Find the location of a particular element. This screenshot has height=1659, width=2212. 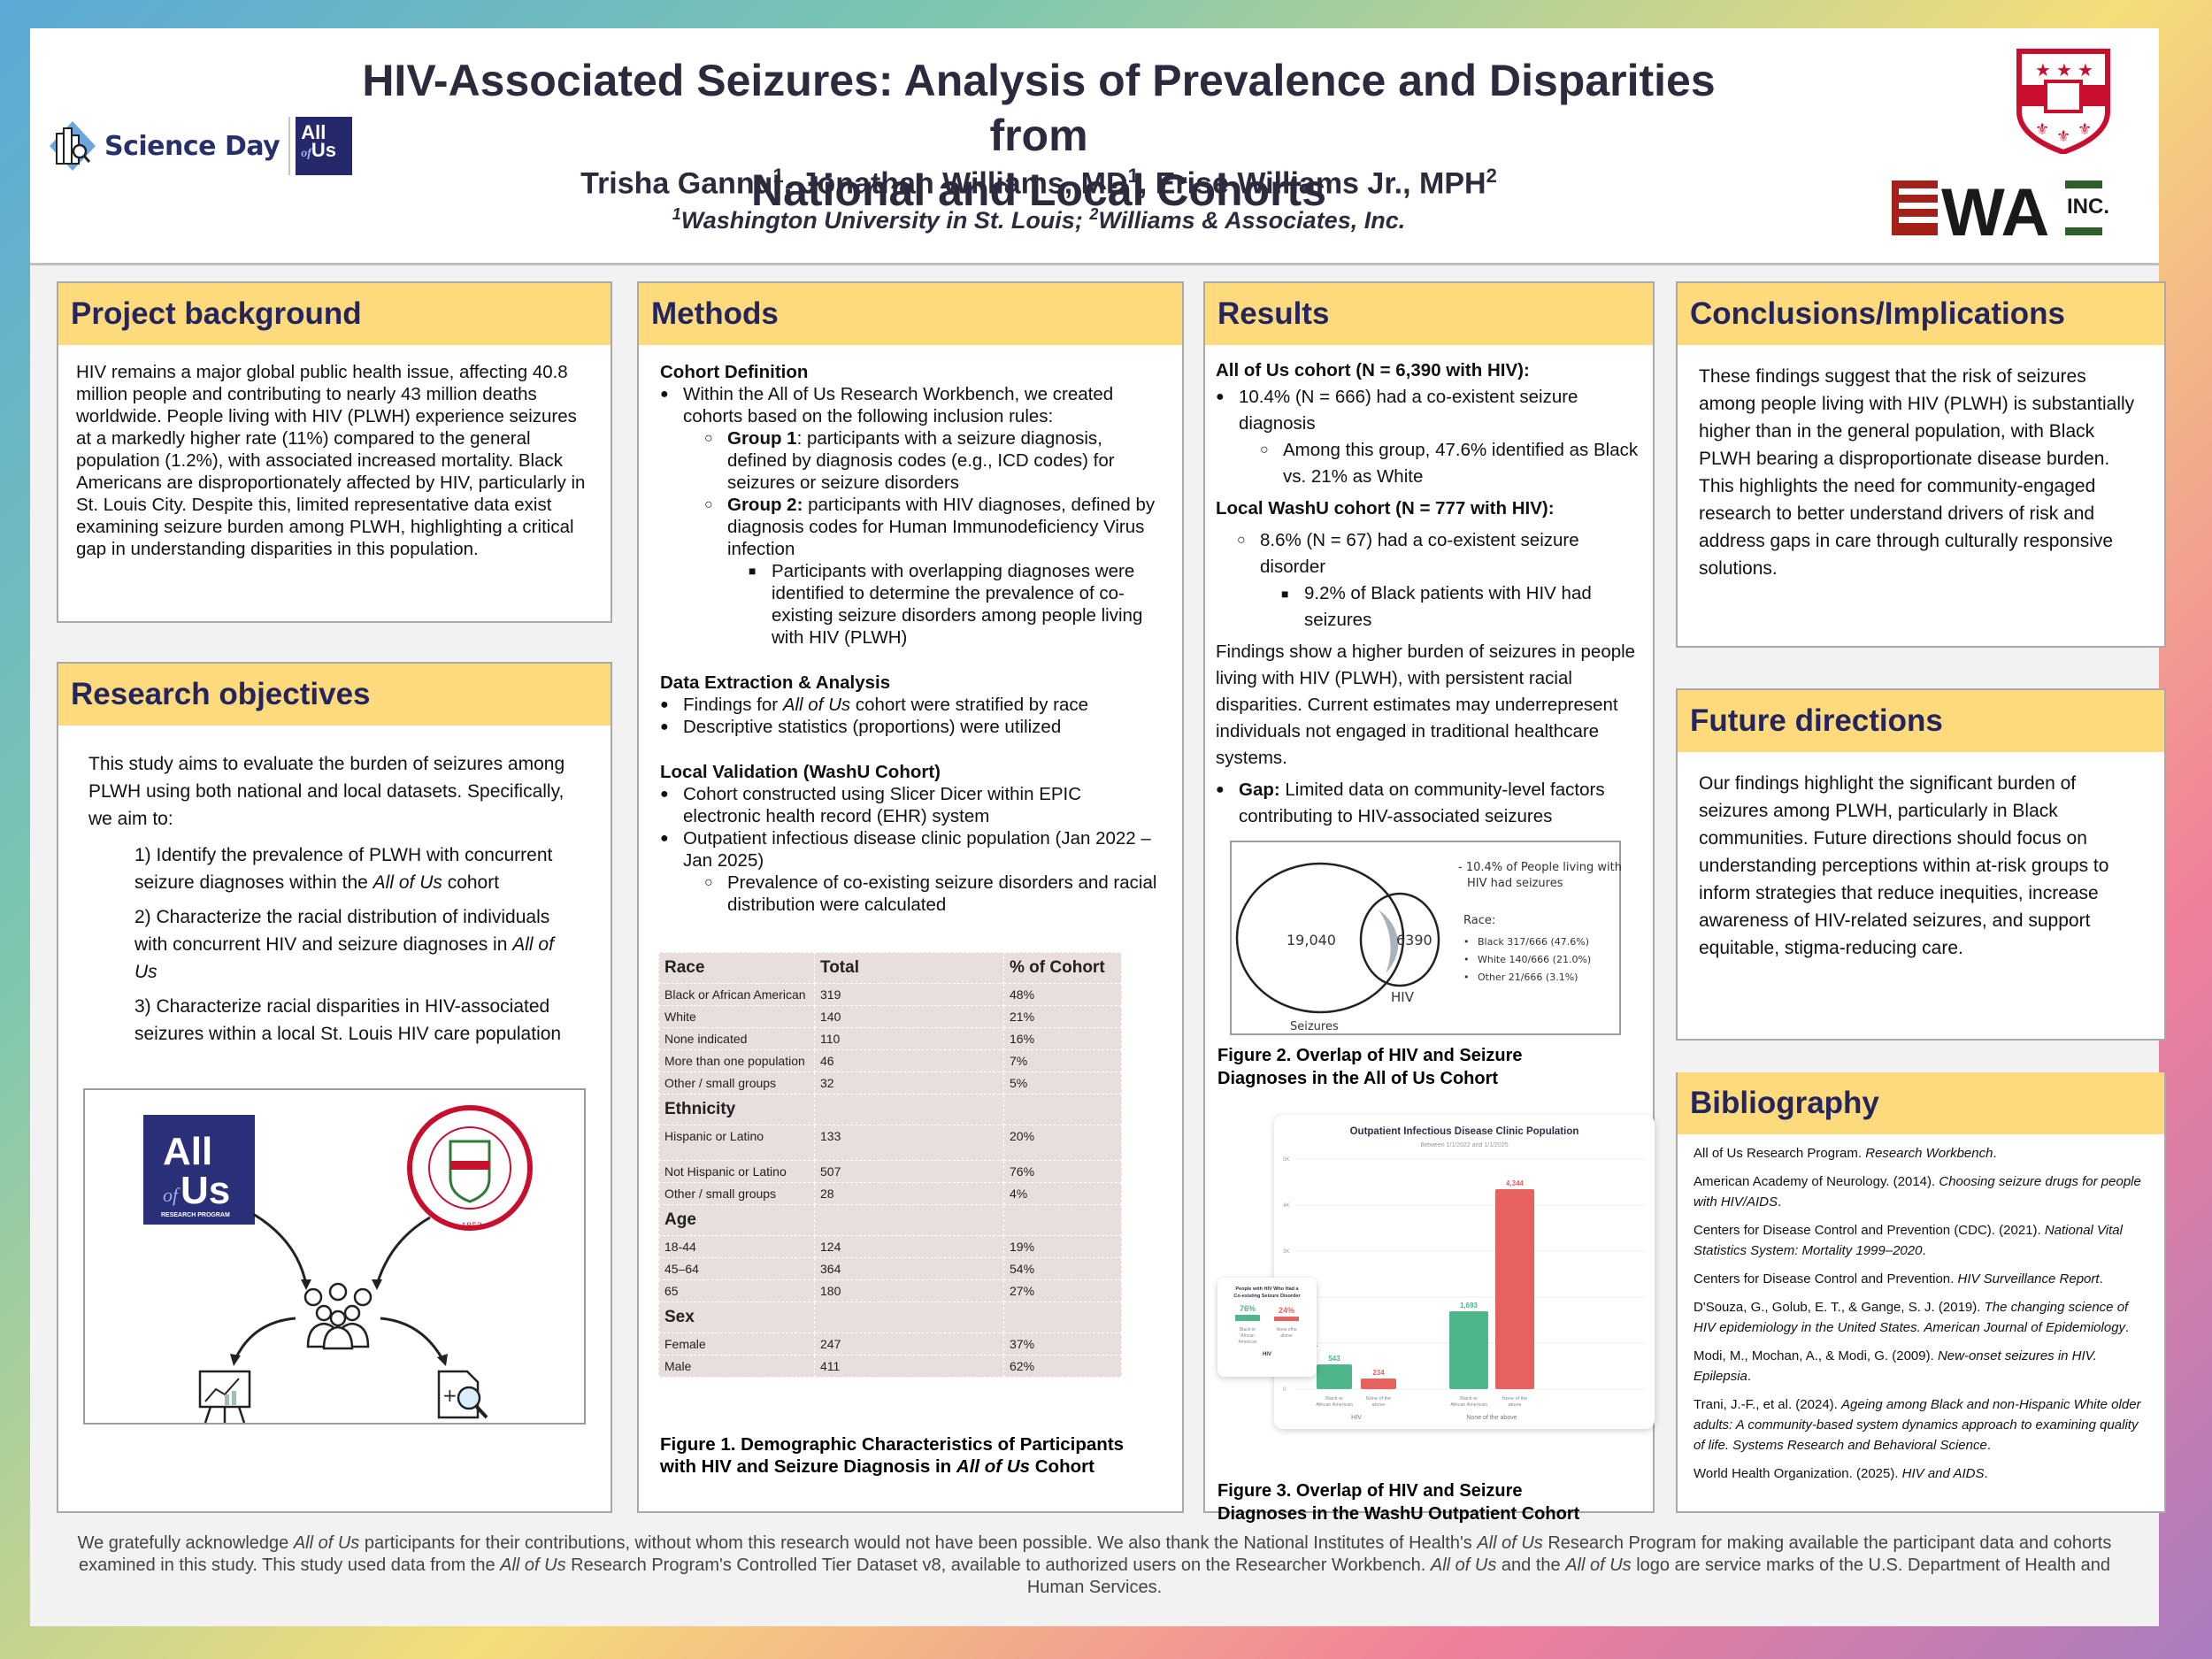

panel-heading: Conclusions/Implications is located at coordinates (1921, 314).